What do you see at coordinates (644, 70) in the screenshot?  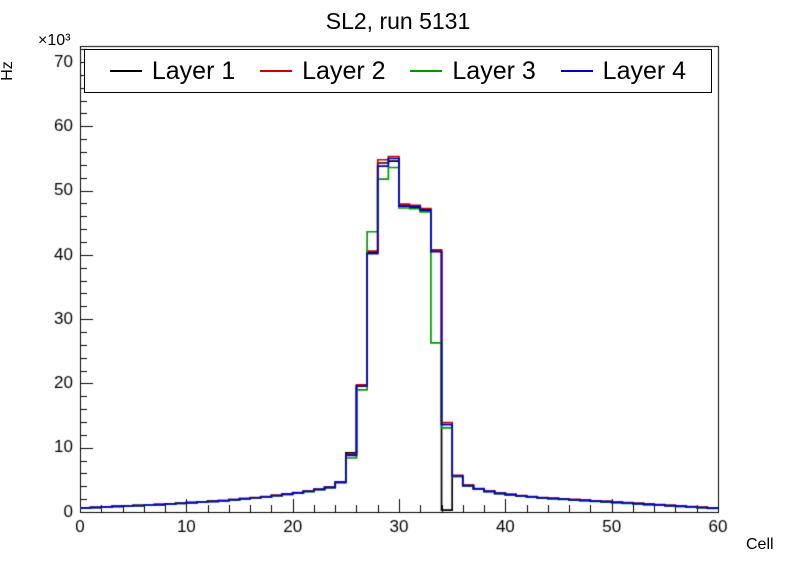 I see `legend-label-layer-4: Layer 4` at bounding box center [644, 70].